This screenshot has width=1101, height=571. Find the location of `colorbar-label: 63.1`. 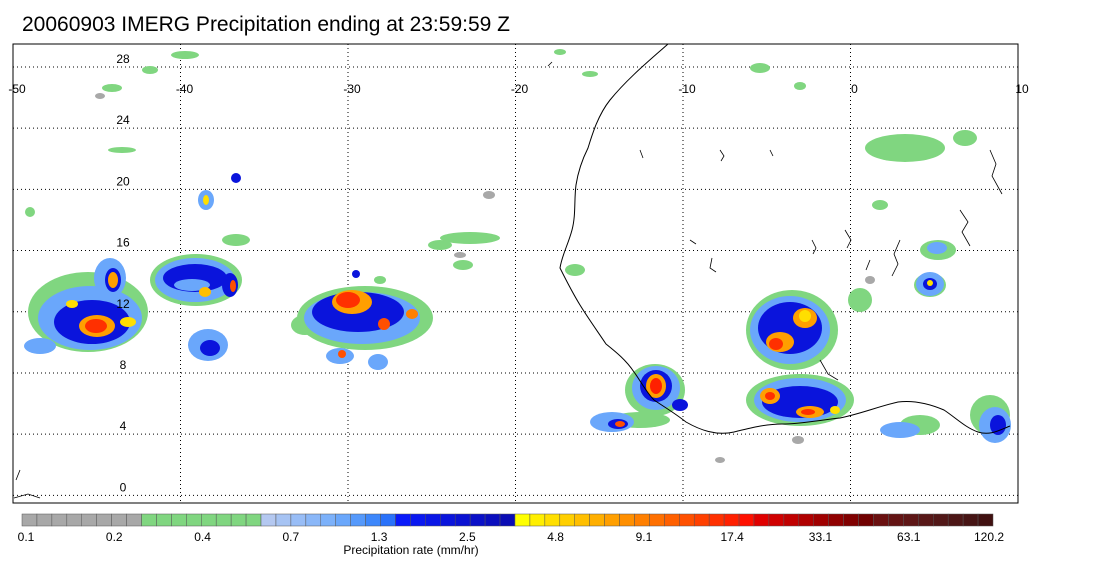

colorbar-label: 63.1 is located at coordinates (909, 537).